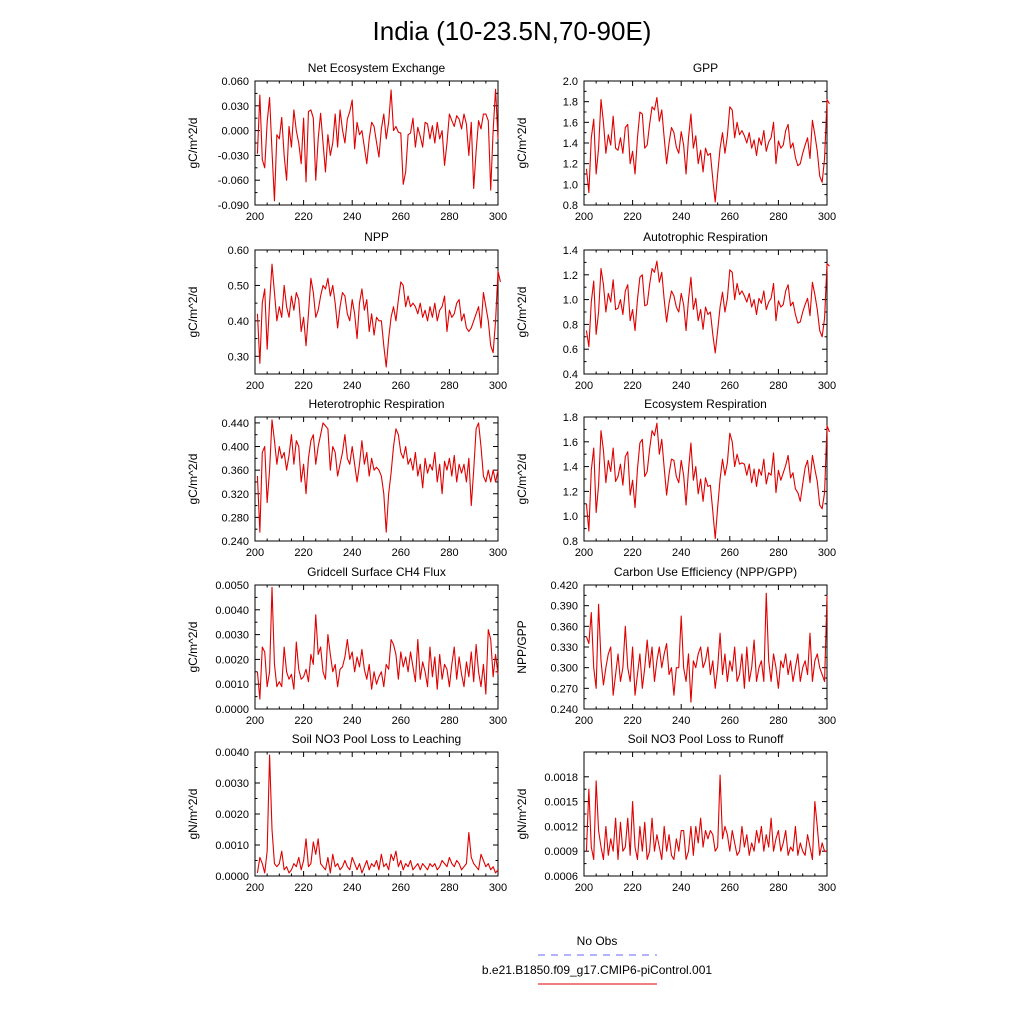  I want to click on y-tick-label: 0.6, so click(570, 350).